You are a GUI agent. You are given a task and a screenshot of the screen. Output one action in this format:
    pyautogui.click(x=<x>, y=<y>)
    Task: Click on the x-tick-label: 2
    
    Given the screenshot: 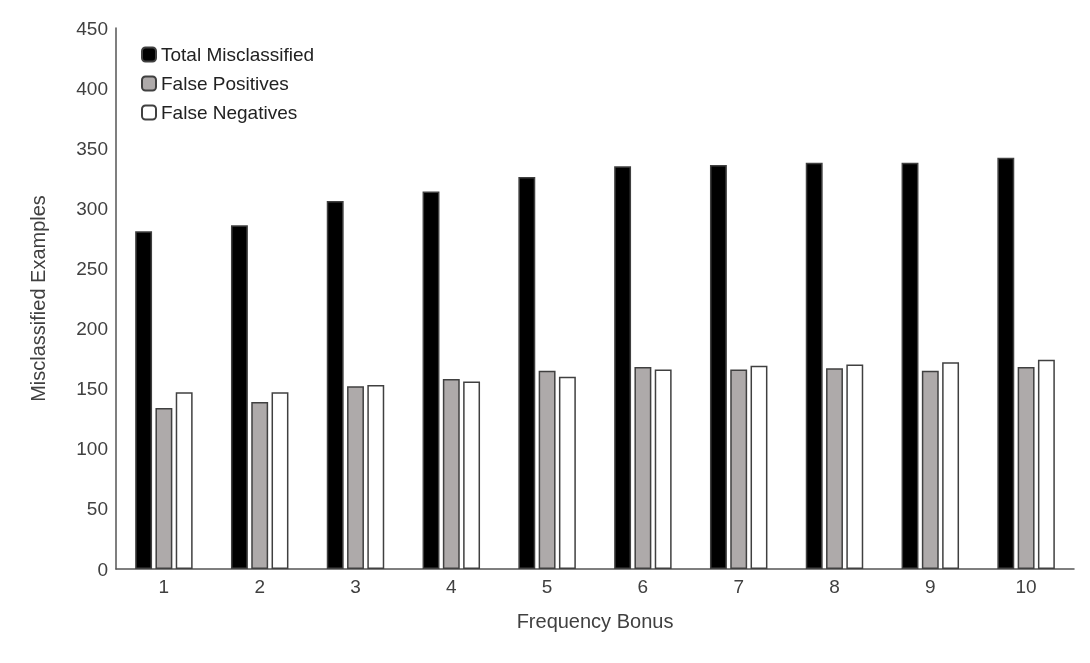 What is the action you would take?
    pyautogui.click(x=259, y=586)
    